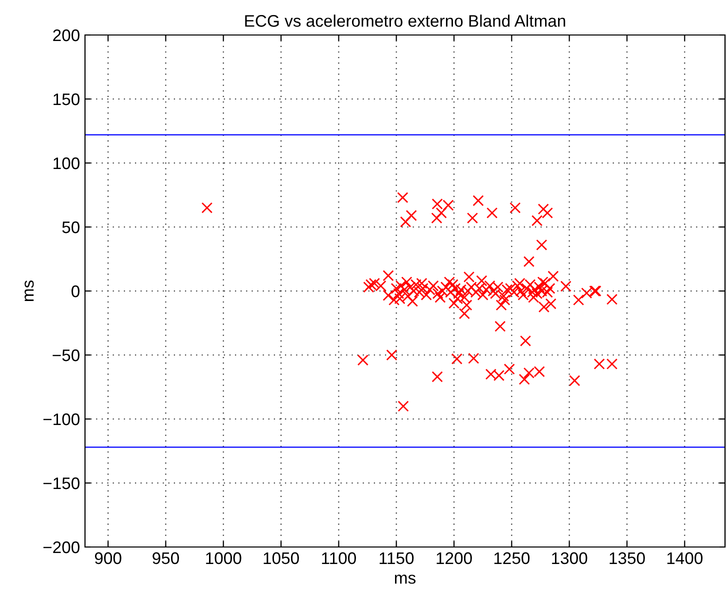 This screenshot has height=599, width=726. I want to click on y-axis-title: ms, so click(29, 290).